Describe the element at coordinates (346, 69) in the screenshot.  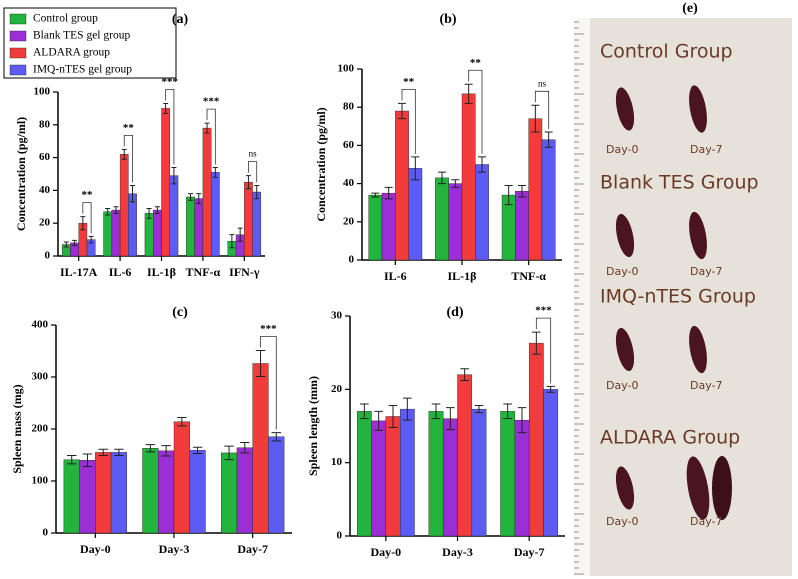
I see `y-tick-label: 100` at that location.